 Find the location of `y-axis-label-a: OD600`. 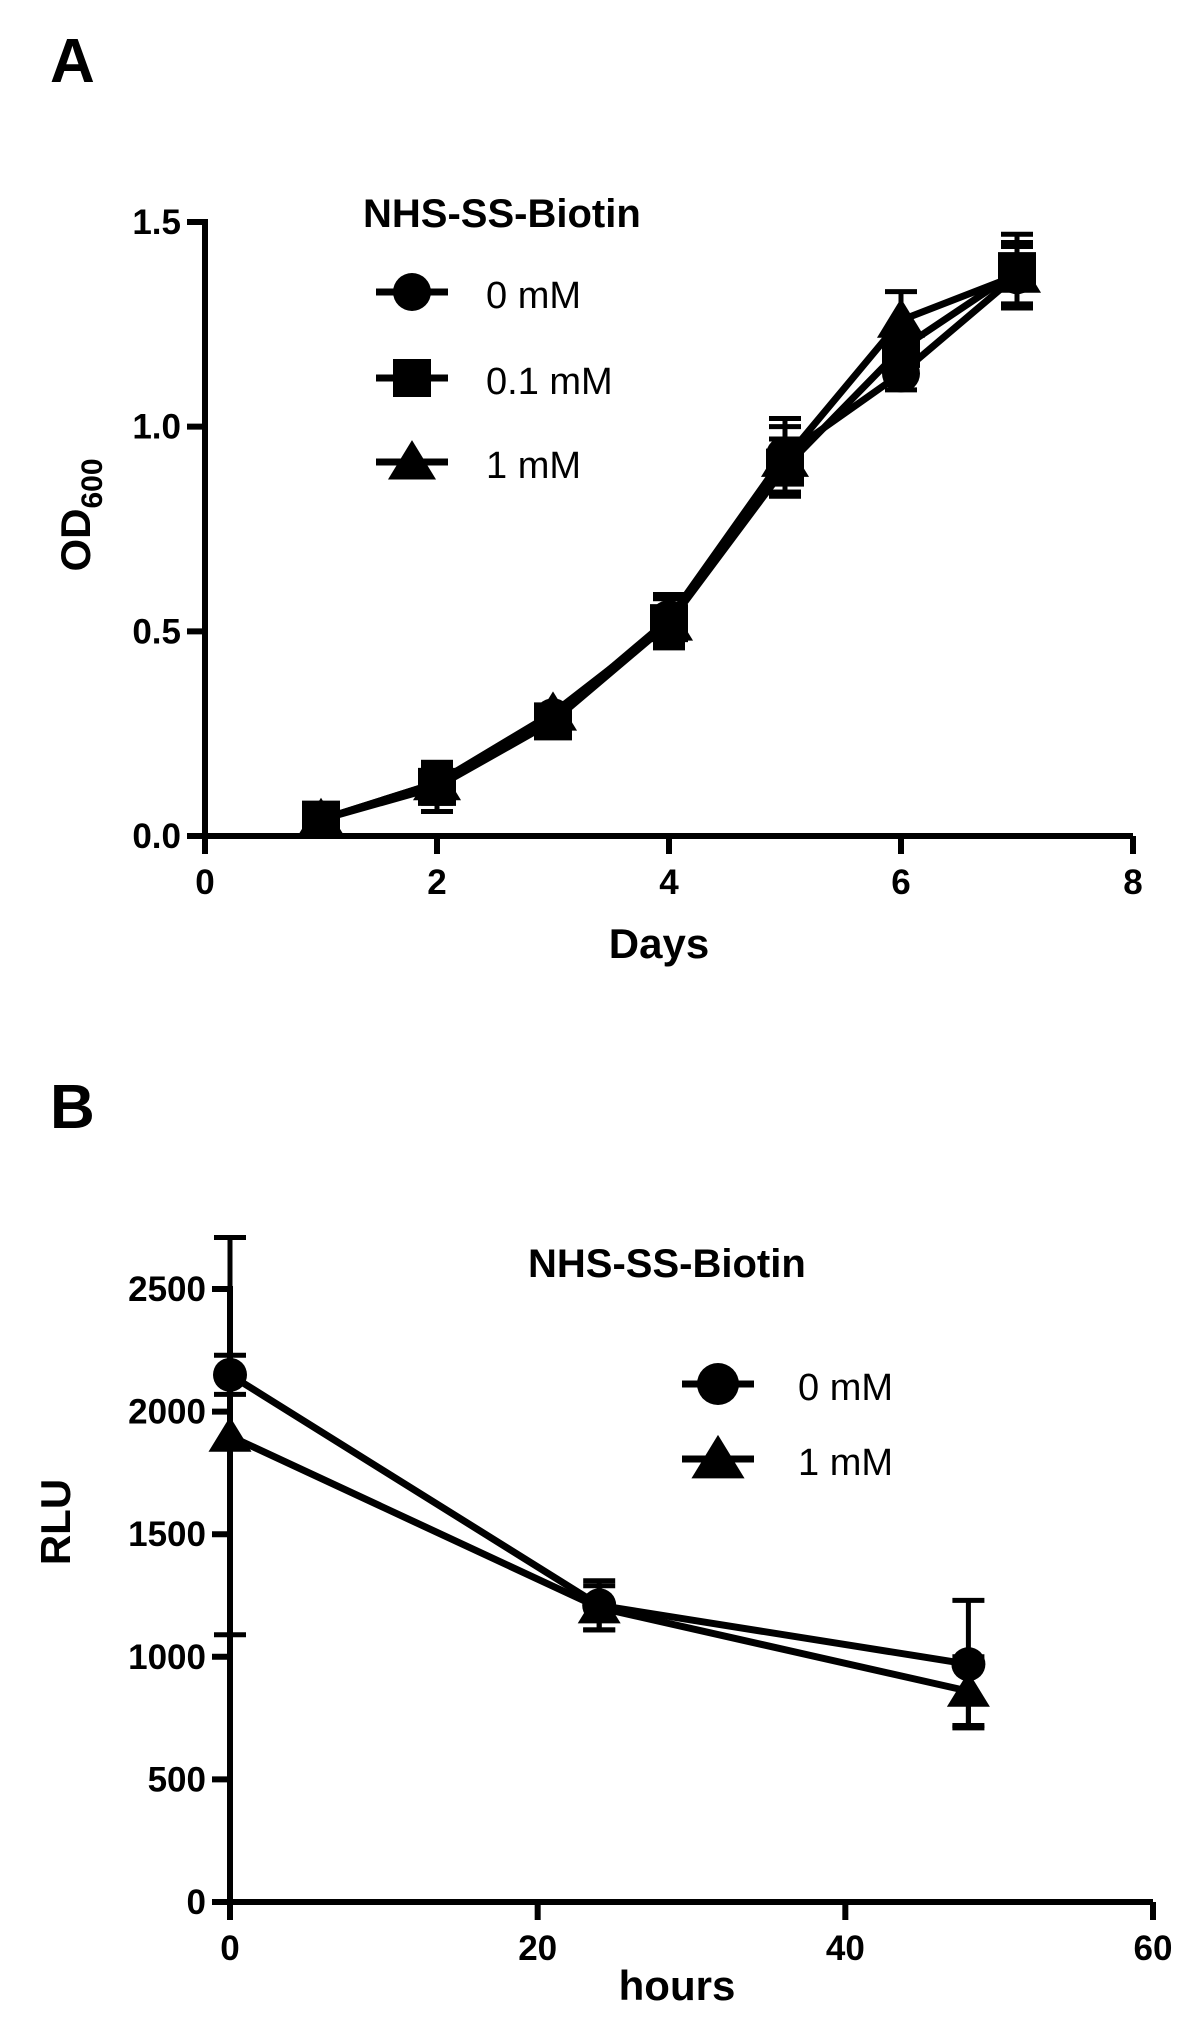

y-axis-label-a: OD600 is located at coordinates (80, 514).